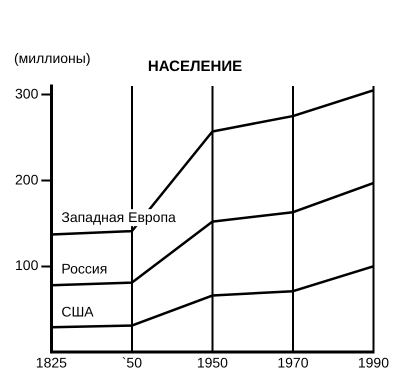 The image size is (400, 383). Describe the element at coordinates (27, 265) in the screenshot. I see `y-tick-label: 100` at that location.